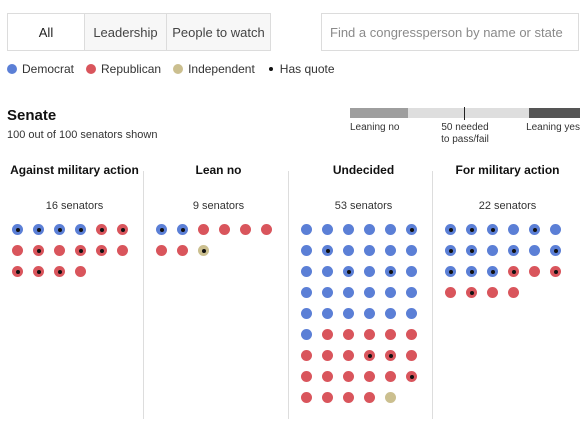 This screenshot has height=427, width=586. What do you see at coordinates (125, 32) in the screenshot?
I see `tab-leadership: Leadership` at bounding box center [125, 32].